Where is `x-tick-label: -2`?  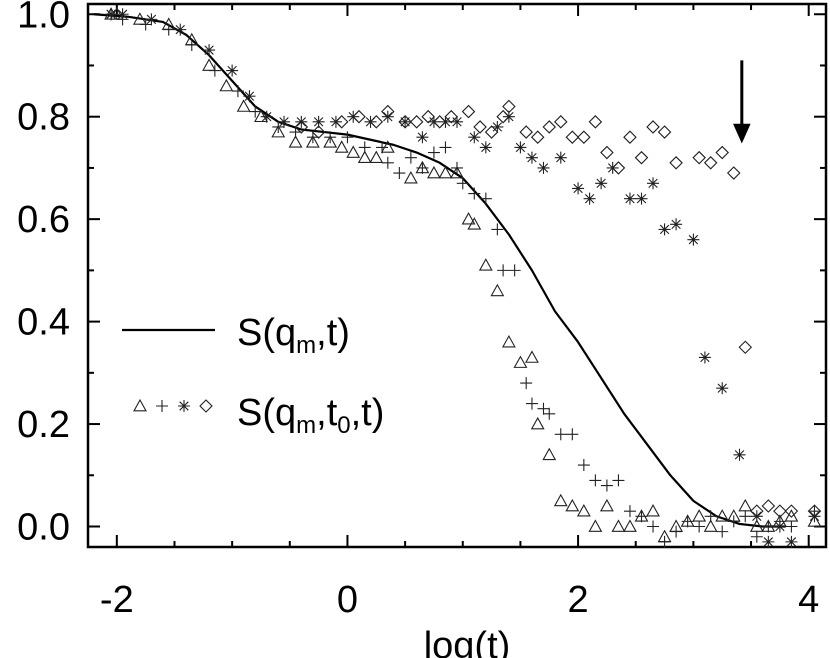
x-tick-label: -2 is located at coordinates (117, 600).